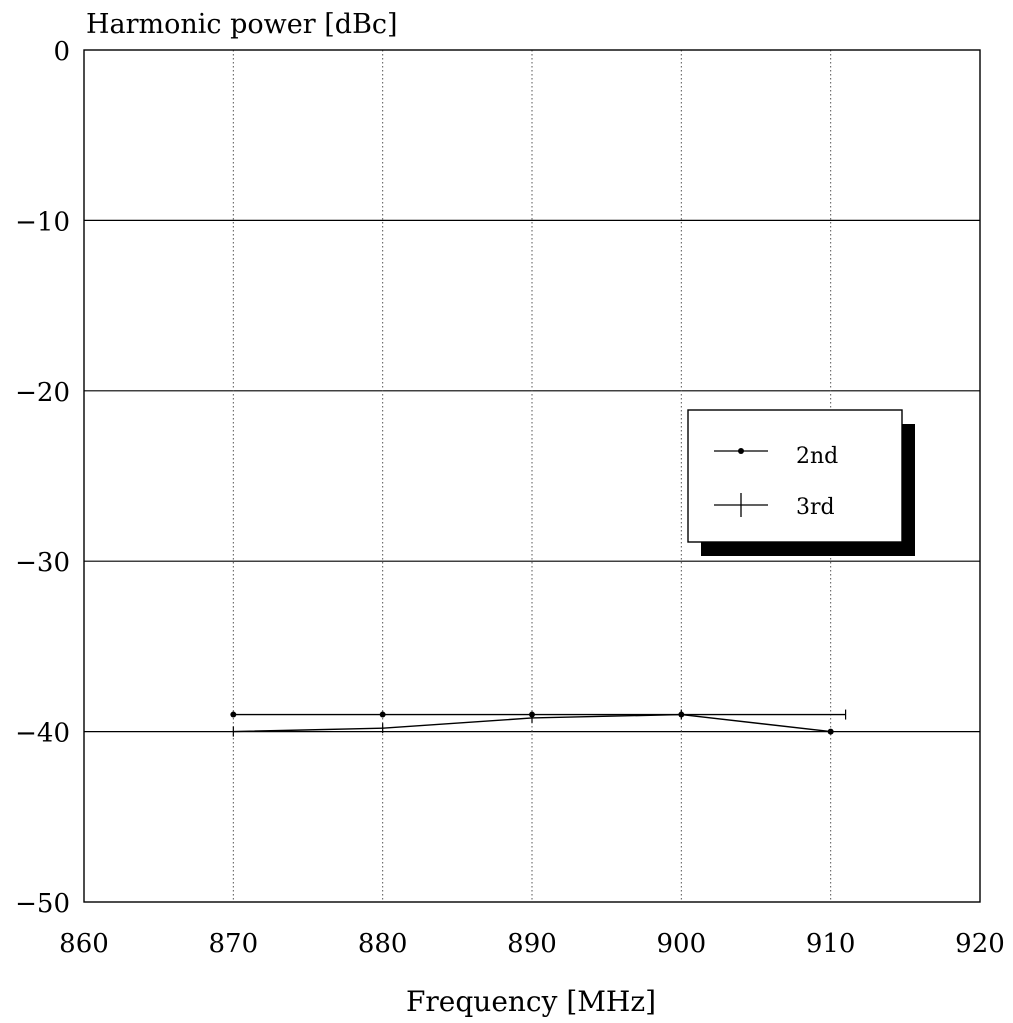  I want to click on y-tick-label: −20, so click(42, 393).